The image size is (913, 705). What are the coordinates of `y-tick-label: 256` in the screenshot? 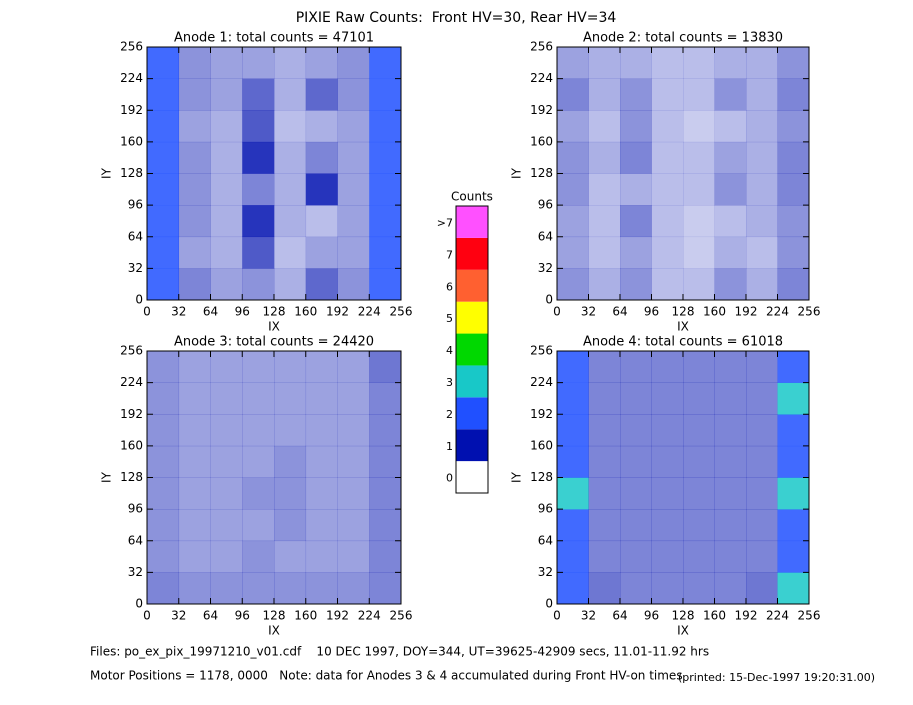 It's located at (131, 47).